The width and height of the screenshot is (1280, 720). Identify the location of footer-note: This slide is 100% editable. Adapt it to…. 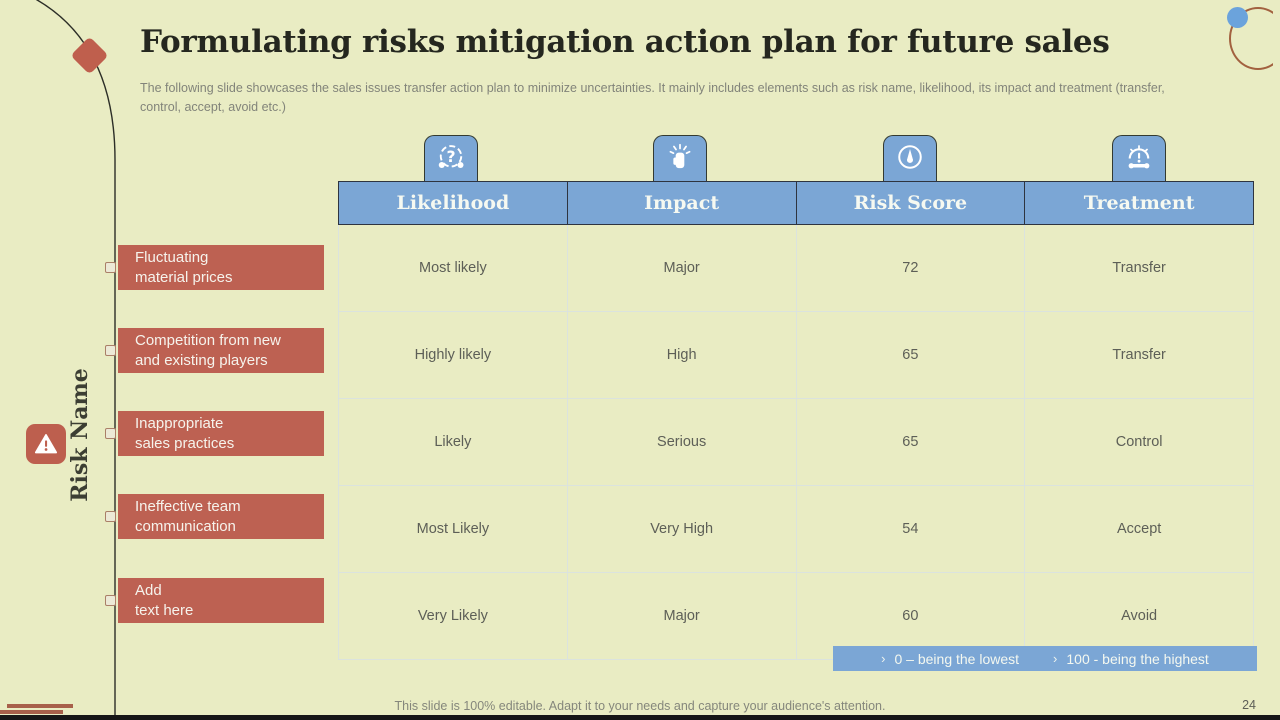
(640, 706).